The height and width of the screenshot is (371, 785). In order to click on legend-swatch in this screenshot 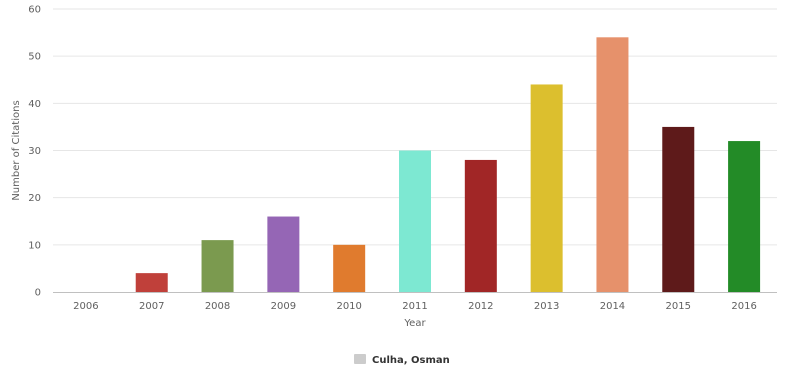, I will do `click(360, 359)`.